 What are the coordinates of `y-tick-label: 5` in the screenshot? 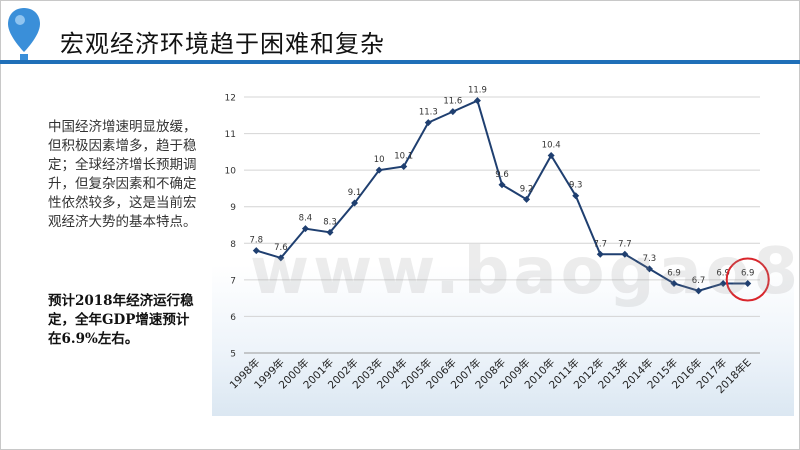 It's located at (233, 355).